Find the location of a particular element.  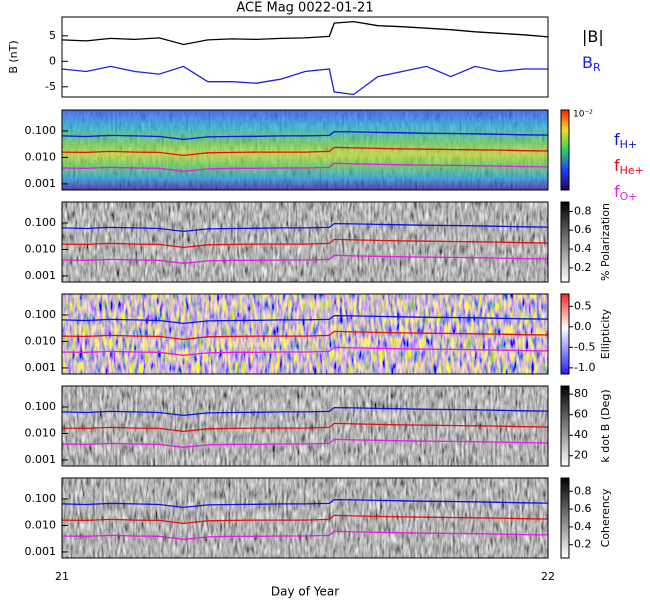

colorbar-tick-label: 0.5 is located at coordinates (583, 305).